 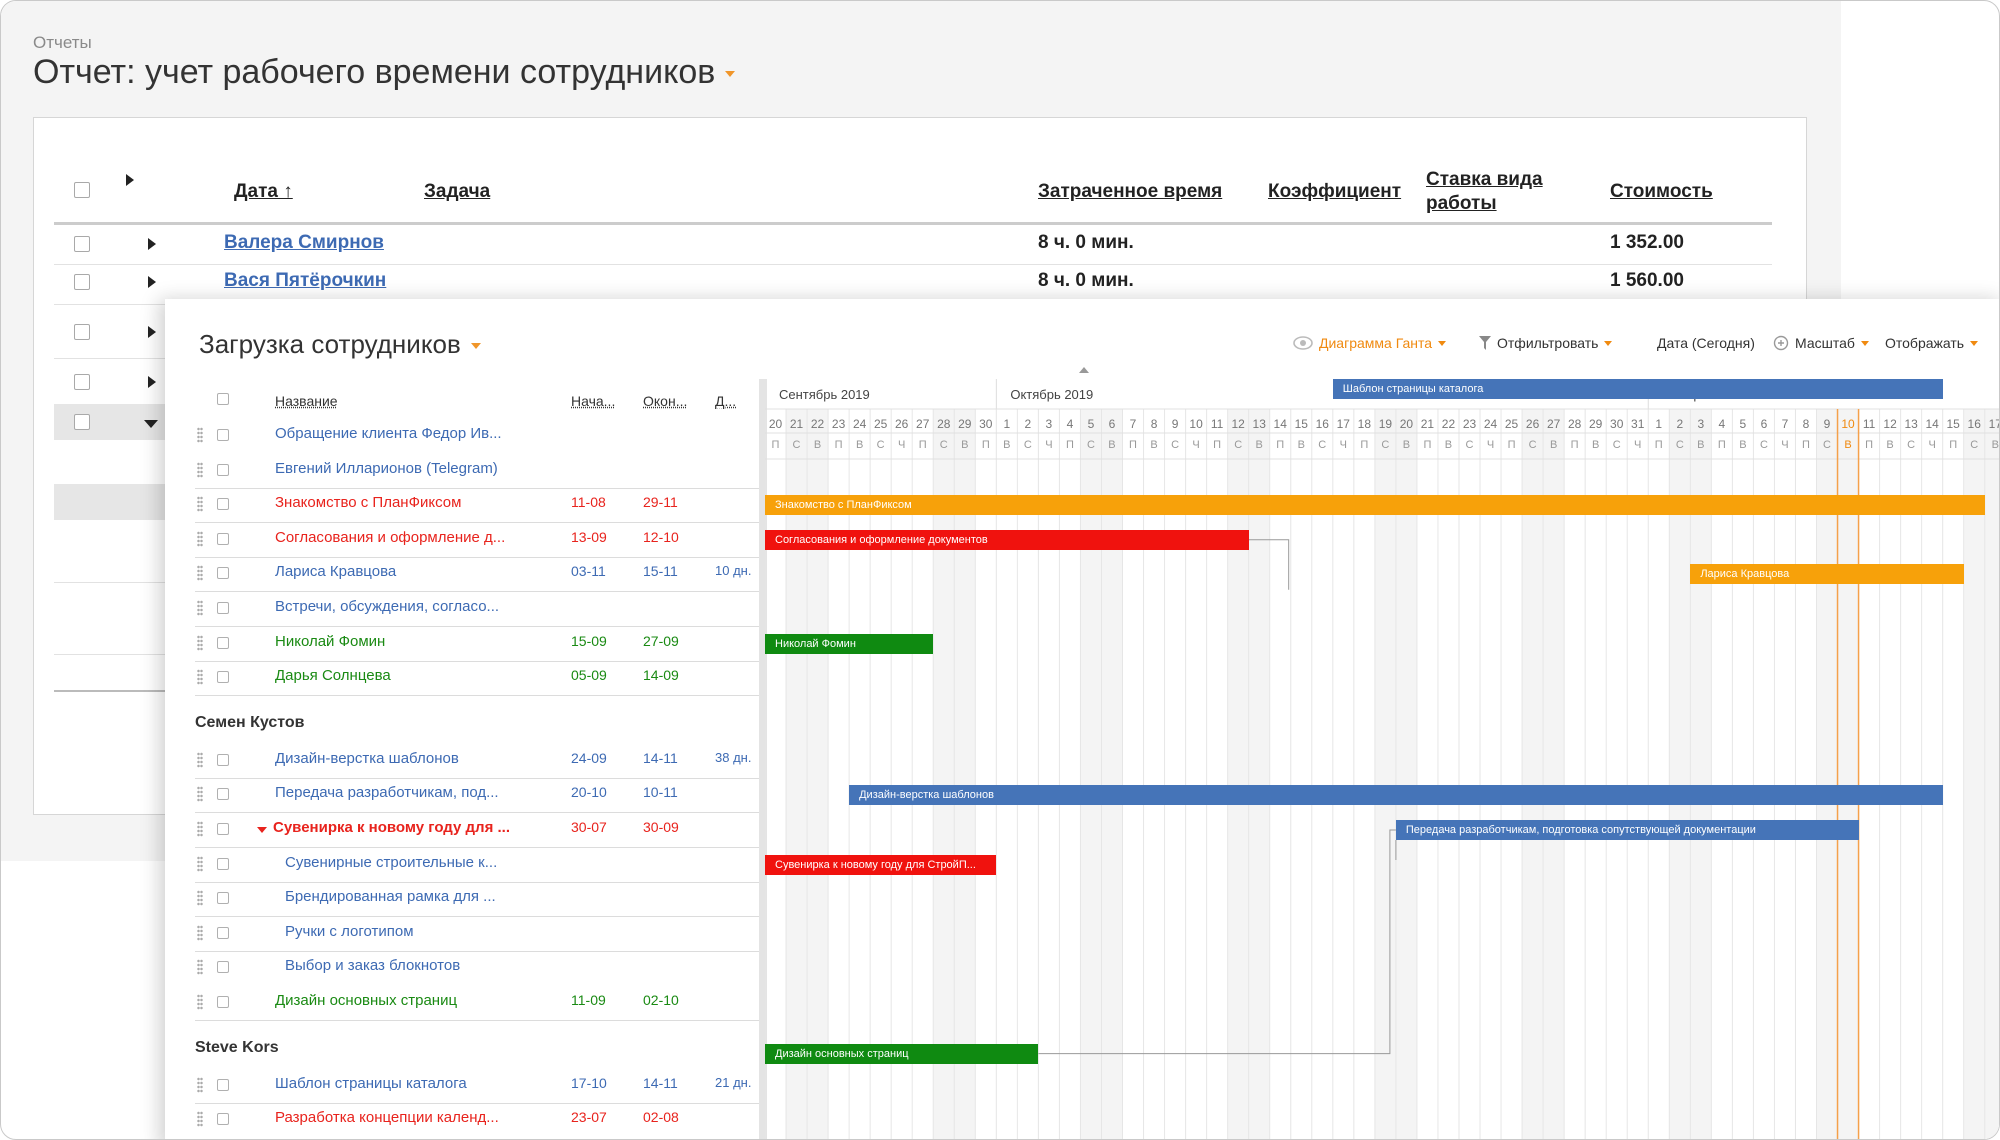 I want to click on group-header: Steve Kors, so click(x=237, y=1047).